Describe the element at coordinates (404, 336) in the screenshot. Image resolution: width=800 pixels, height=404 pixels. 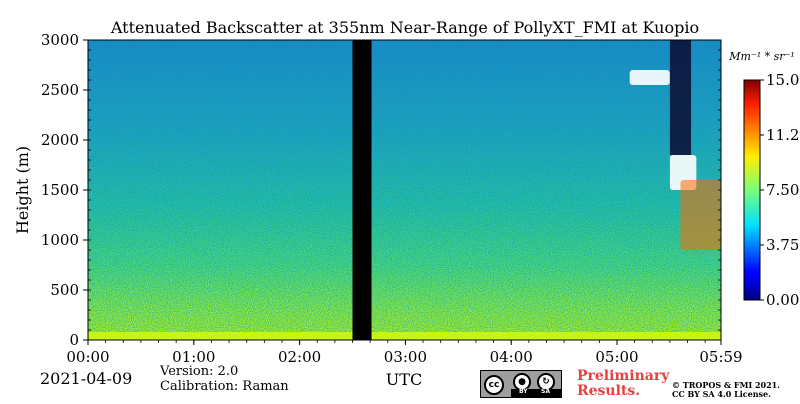
I see `overlap-blank-region` at that location.